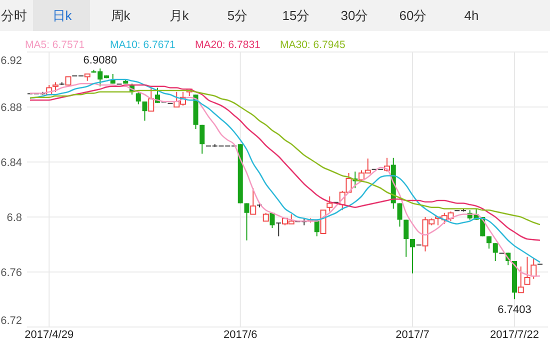 Image resolution: width=550 pixels, height=341 pixels. Describe the element at coordinates (514, 335) in the screenshot. I see `x-tick-label: 2017/7/22` at that location.